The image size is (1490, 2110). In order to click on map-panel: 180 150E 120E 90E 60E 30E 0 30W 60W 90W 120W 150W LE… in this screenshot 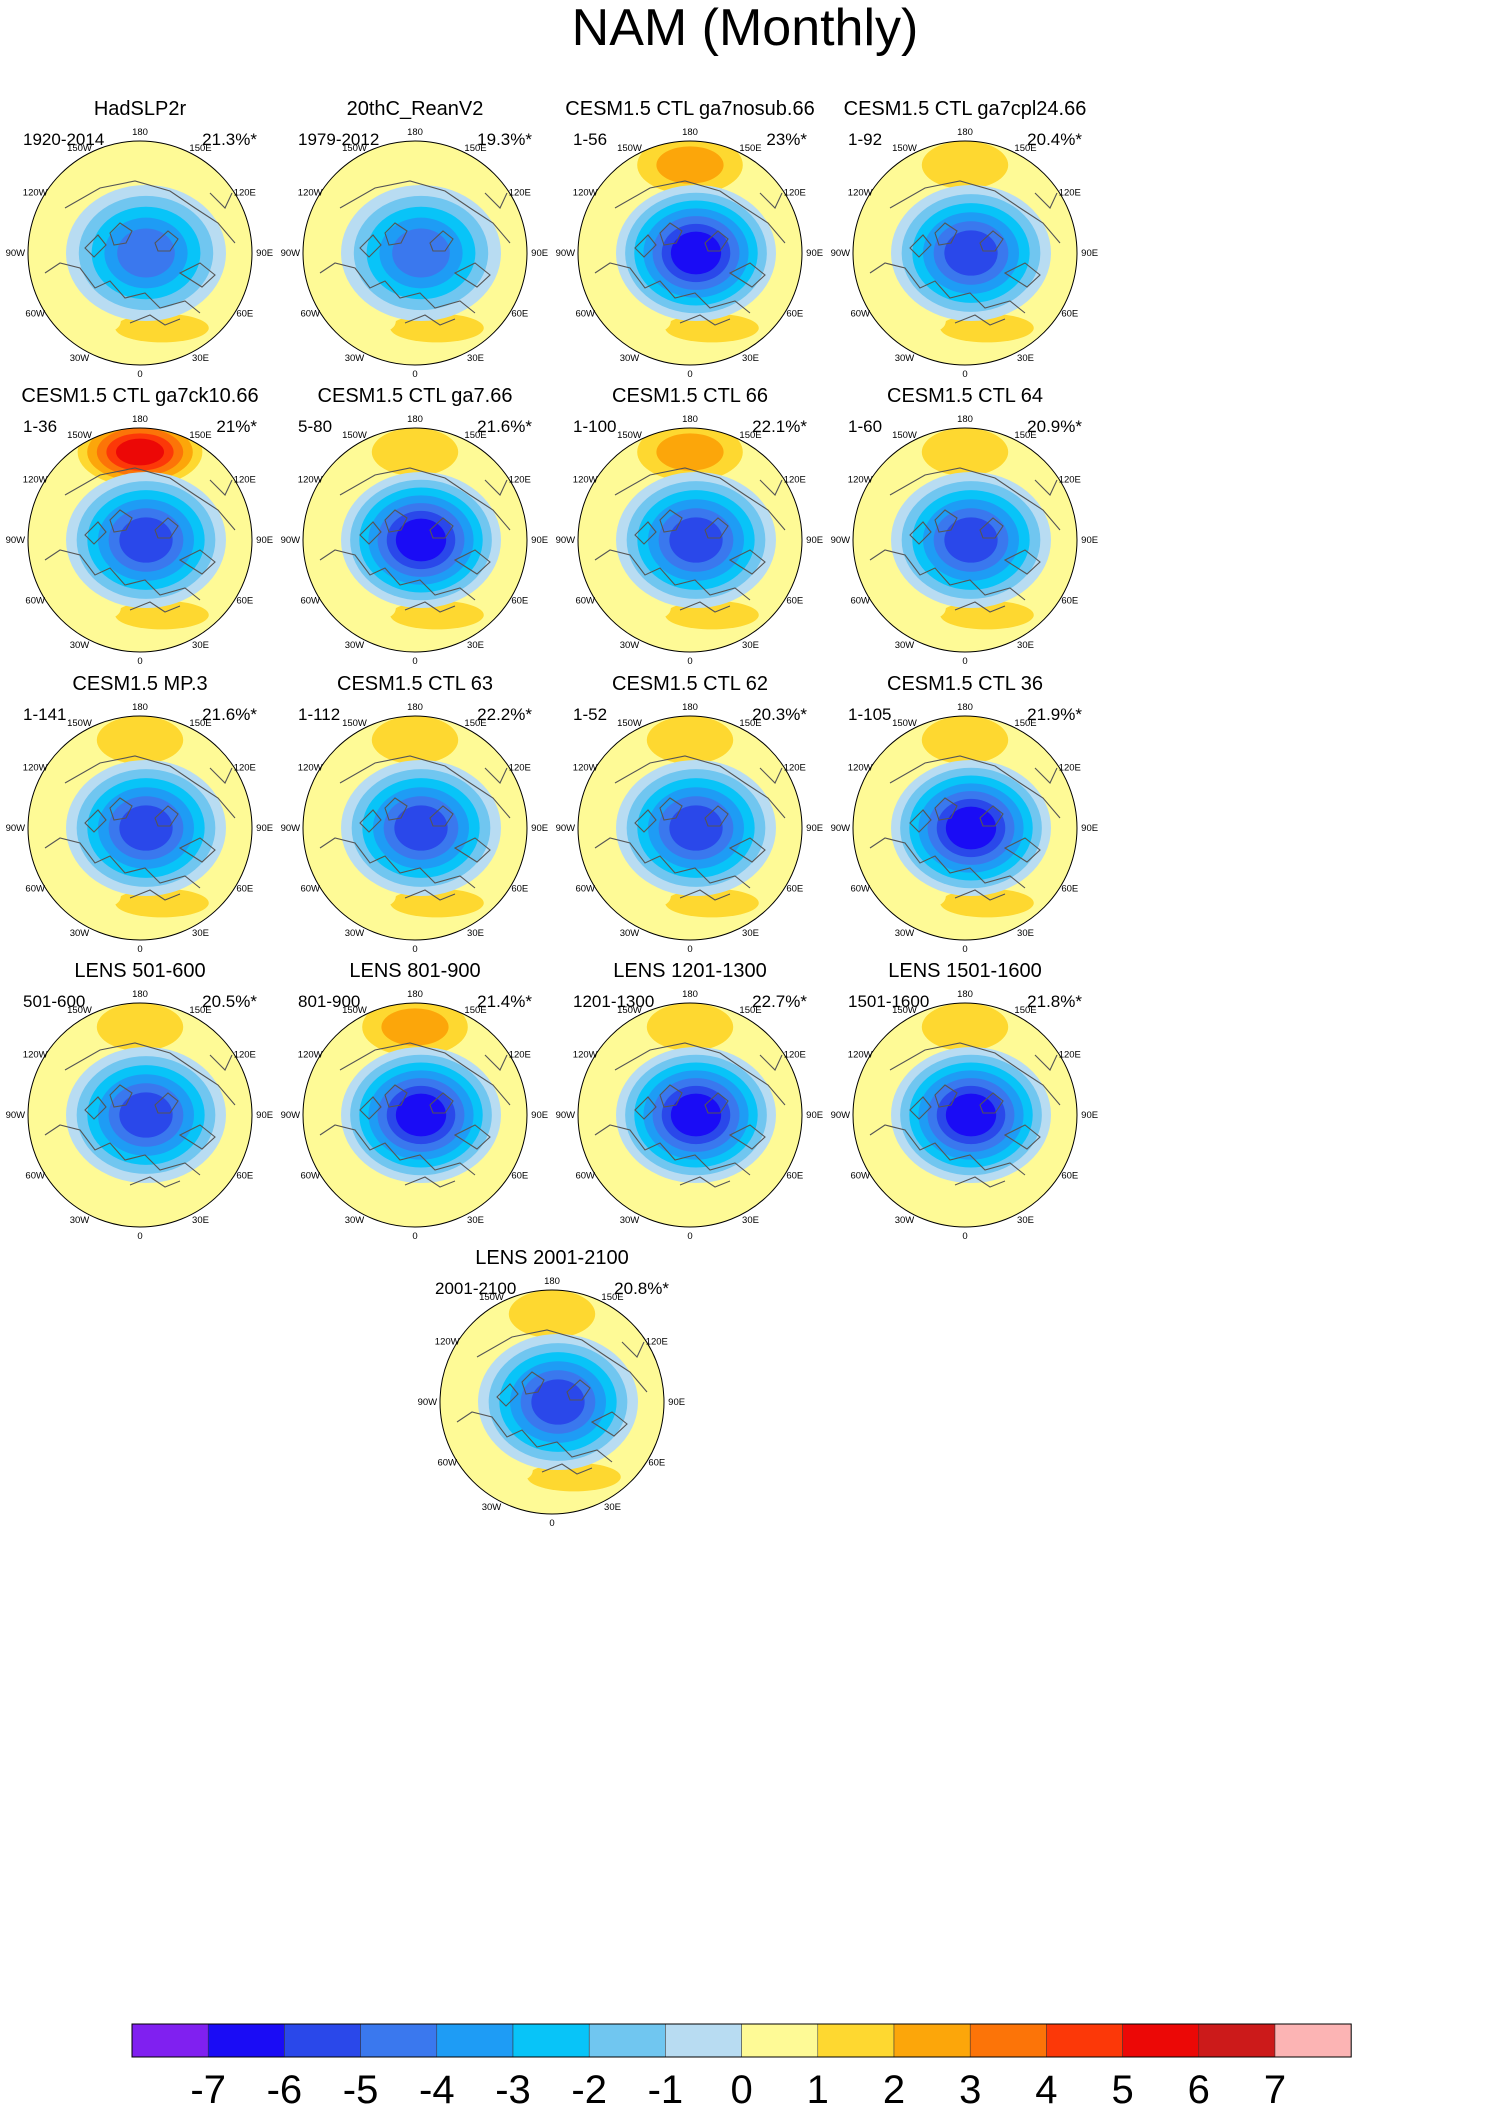, I will do `click(139, 1101)`.